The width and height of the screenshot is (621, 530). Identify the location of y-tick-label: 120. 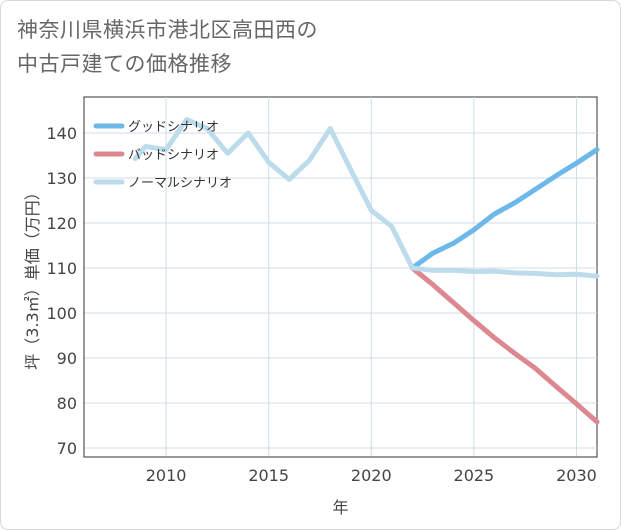
(61, 223).